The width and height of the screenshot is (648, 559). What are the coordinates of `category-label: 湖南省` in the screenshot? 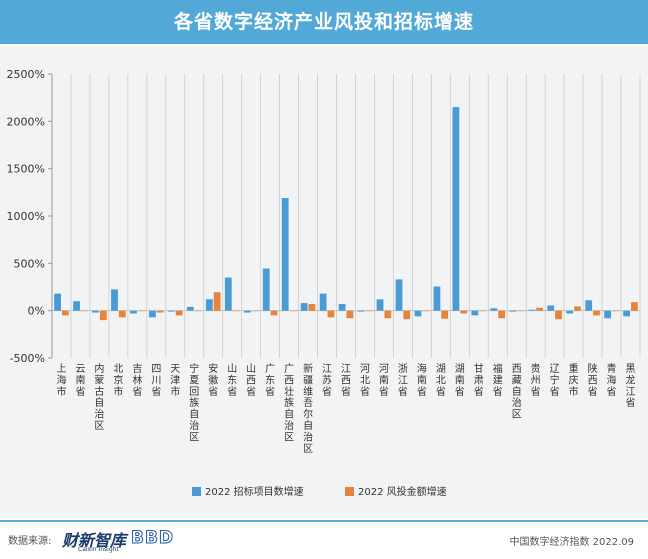 It's located at (460, 380).